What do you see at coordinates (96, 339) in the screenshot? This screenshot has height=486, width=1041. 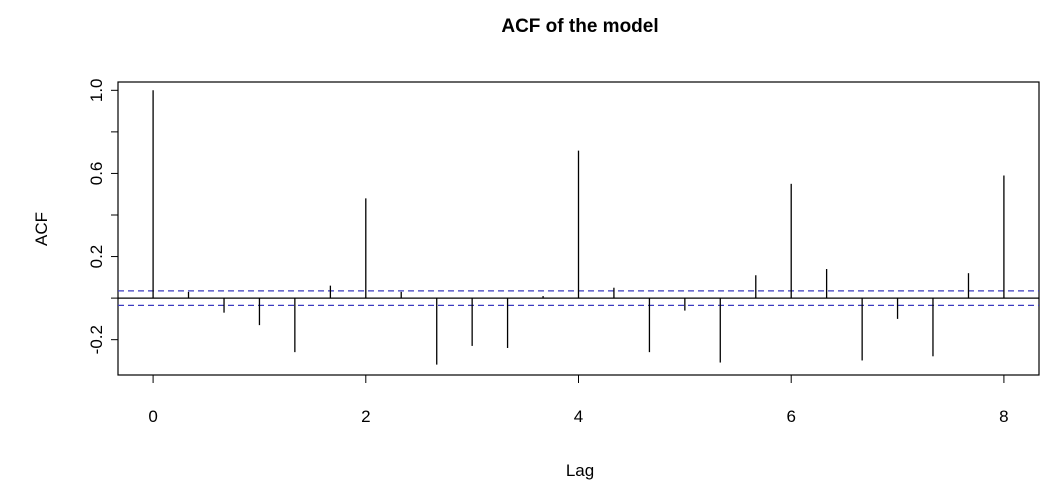 I see `y-tick-label: -0.2` at bounding box center [96, 339].